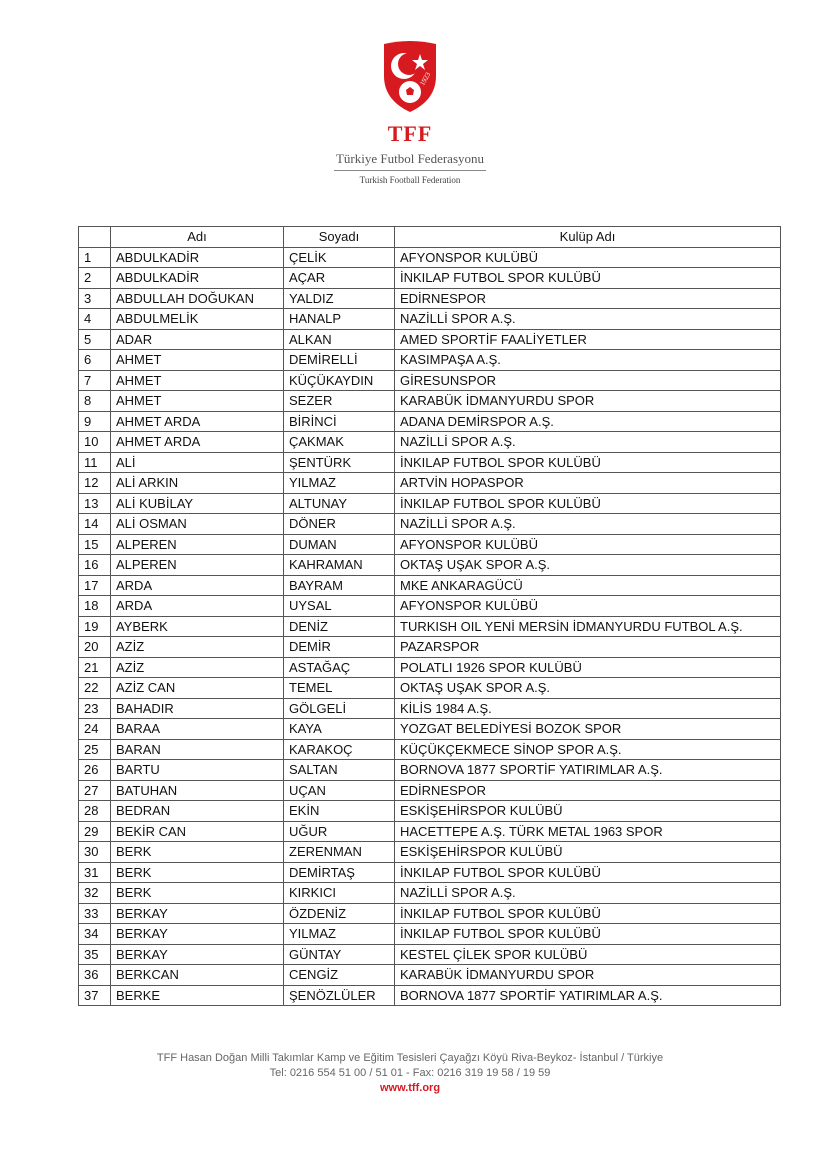 Image resolution: width=820 pixels, height=1160 pixels. What do you see at coordinates (339, 852) in the screenshot?
I see `table-cell: ZERENMAN` at bounding box center [339, 852].